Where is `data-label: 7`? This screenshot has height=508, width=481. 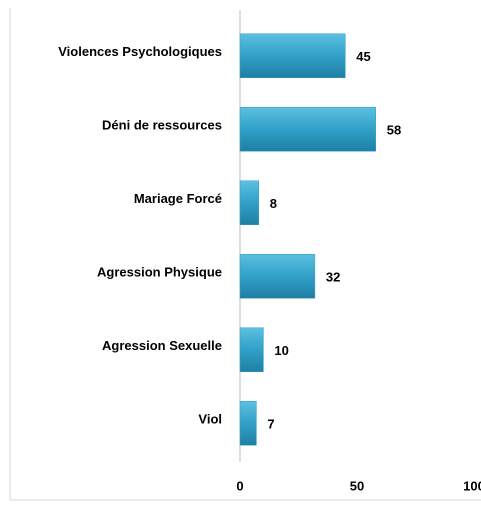 data-label: 7 is located at coordinates (270, 424).